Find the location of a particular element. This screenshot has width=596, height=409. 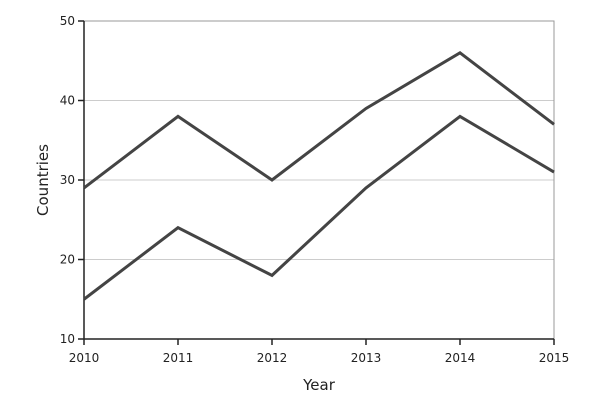

x-tick-label-2014: 2014 is located at coordinates (460, 358).